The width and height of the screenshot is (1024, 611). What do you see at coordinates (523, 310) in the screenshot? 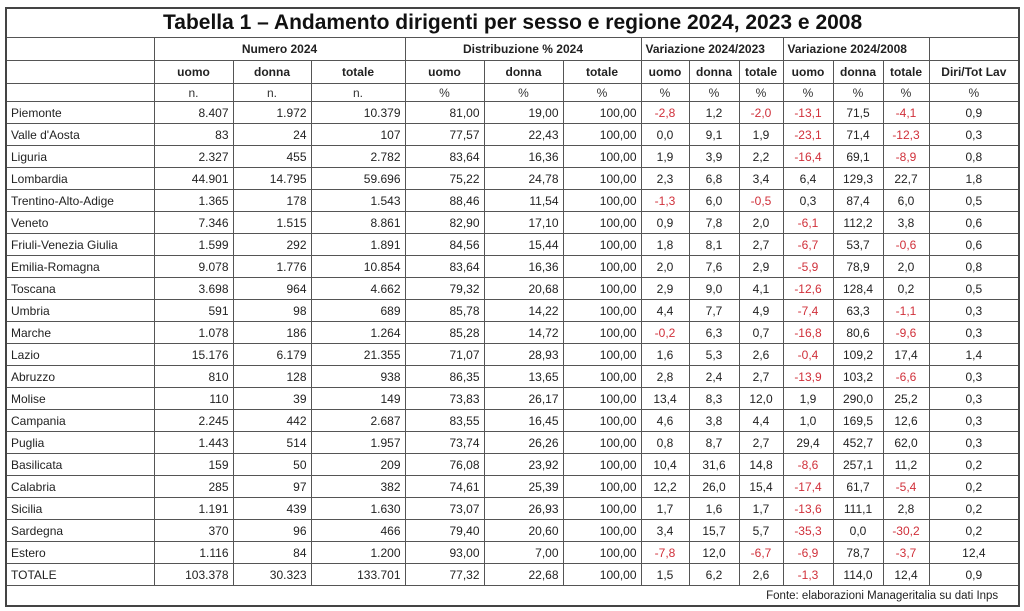
I see `table-cell: 14,22` at bounding box center [523, 310].